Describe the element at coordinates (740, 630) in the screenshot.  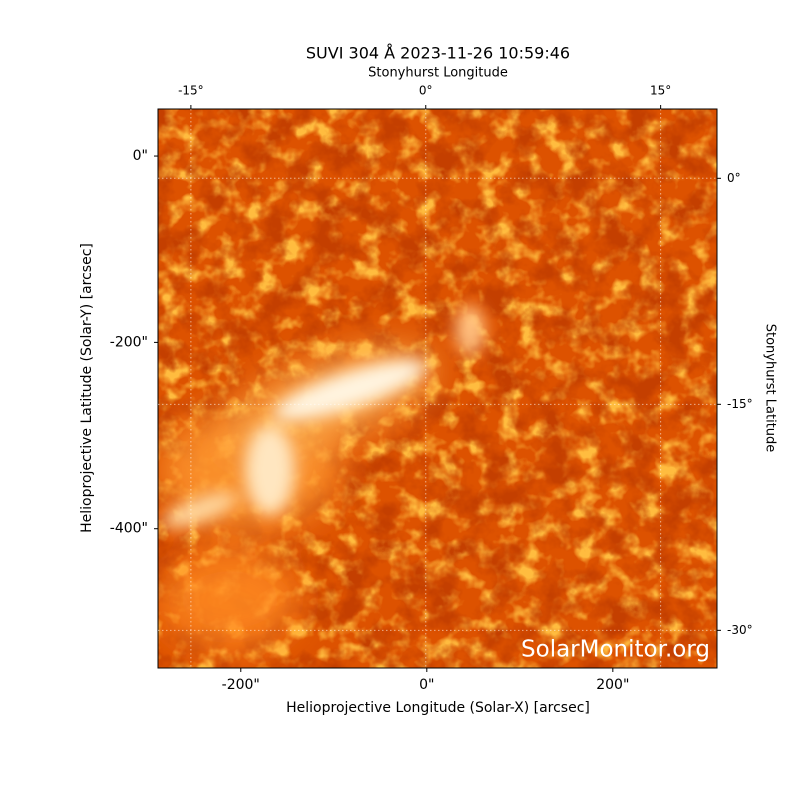
I see `y2-tick-label: -30°` at that location.